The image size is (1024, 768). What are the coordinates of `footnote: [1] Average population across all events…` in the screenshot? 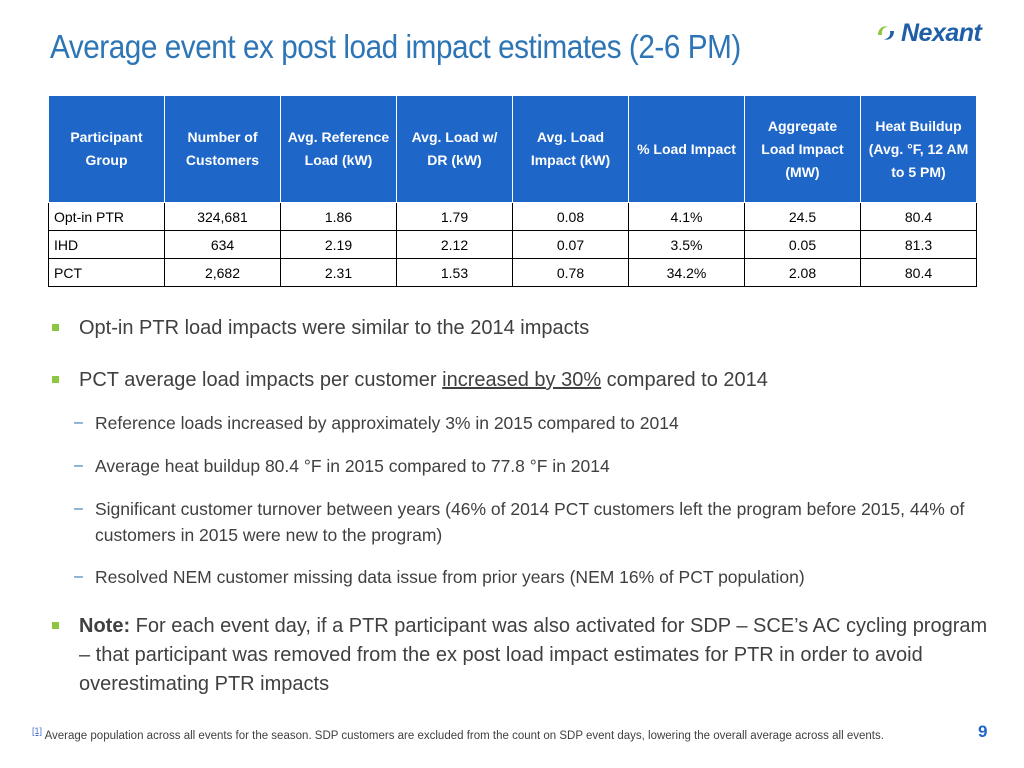 It's located at (482, 734).